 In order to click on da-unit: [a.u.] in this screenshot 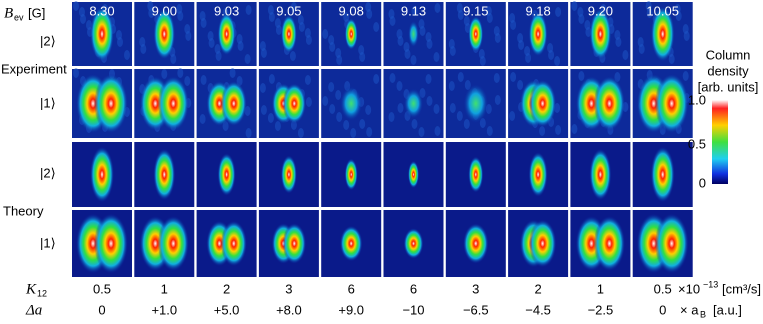, I will do `click(727, 309)`.